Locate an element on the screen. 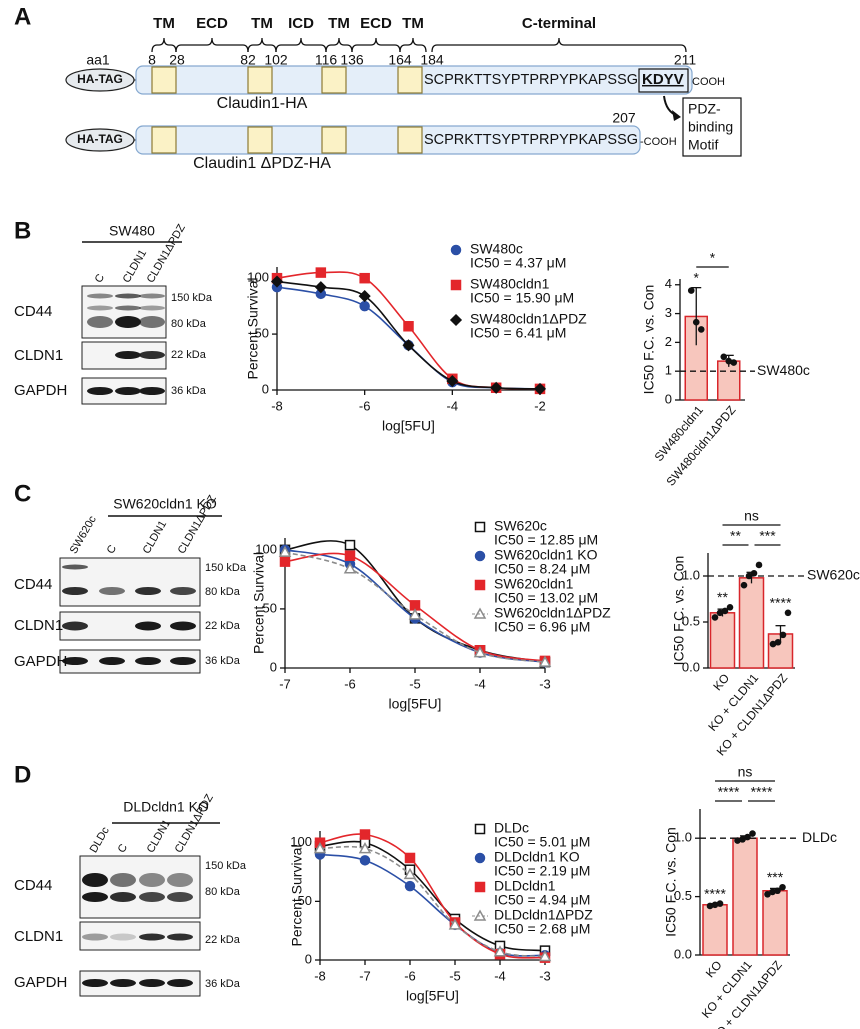 The width and height of the screenshot is (860, 1029). legend-label: SW620c is located at coordinates (520, 526).